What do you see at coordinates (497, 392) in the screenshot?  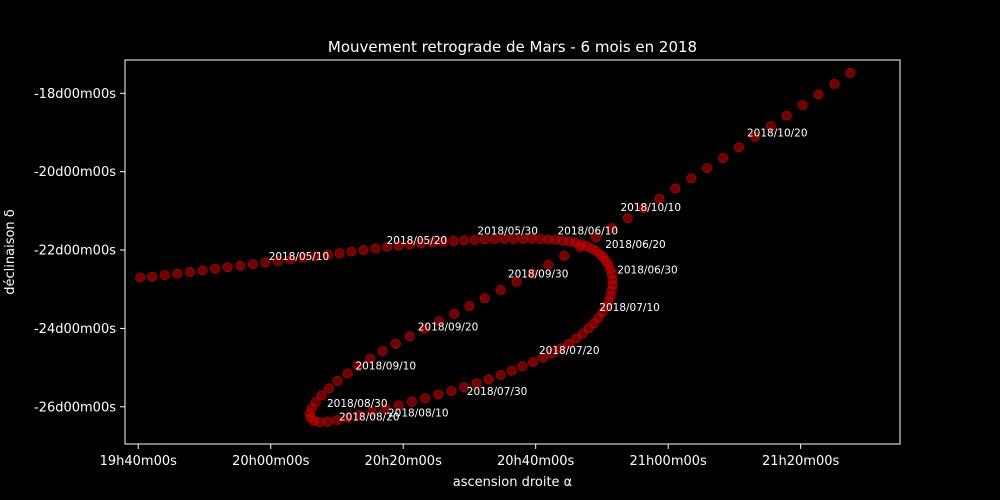 I see `date-annotation: 2018/07/30` at bounding box center [497, 392].